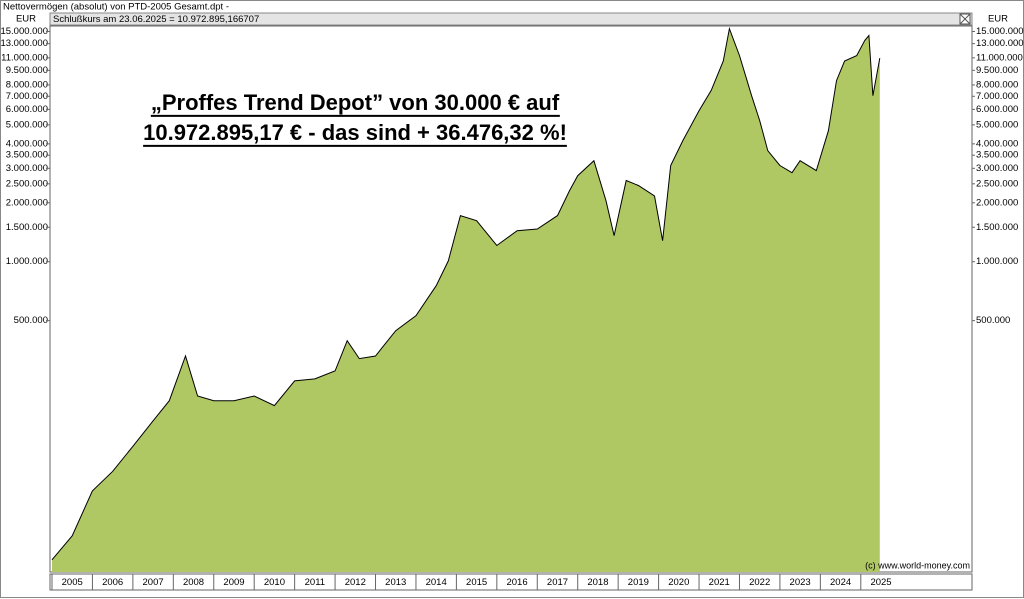 Image resolution: width=1024 pixels, height=599 pixels. I want to click on subtitle-bar, so click(511, 19).